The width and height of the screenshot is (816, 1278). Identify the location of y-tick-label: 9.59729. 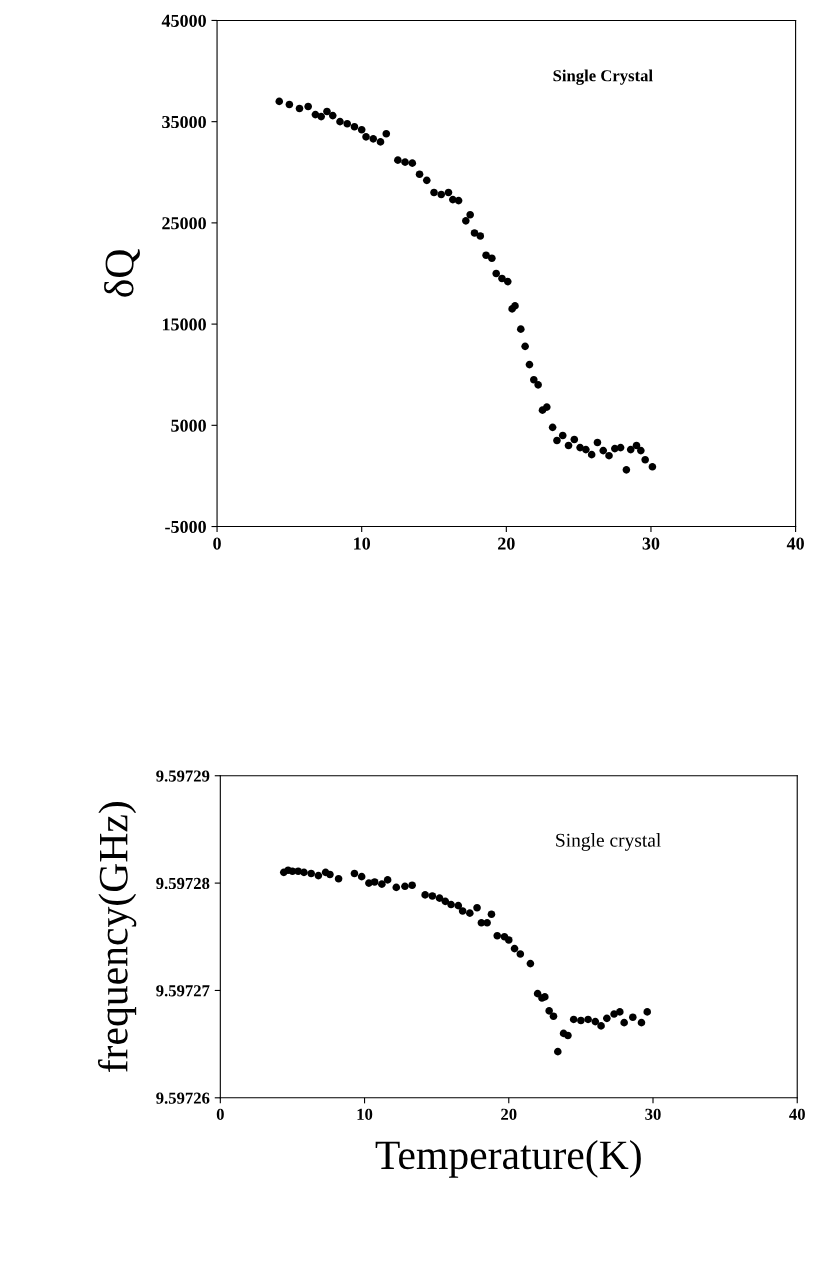
(183, 776).